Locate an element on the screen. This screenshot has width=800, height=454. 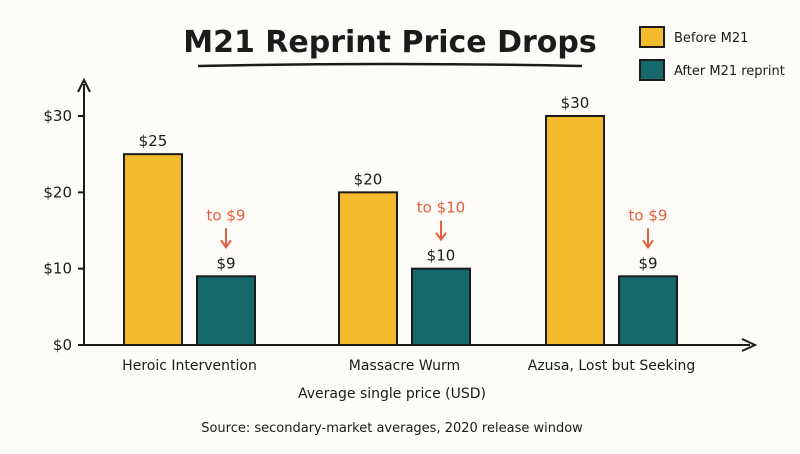
category-label: Heroic Intervention is located at coordinates (189, 366).